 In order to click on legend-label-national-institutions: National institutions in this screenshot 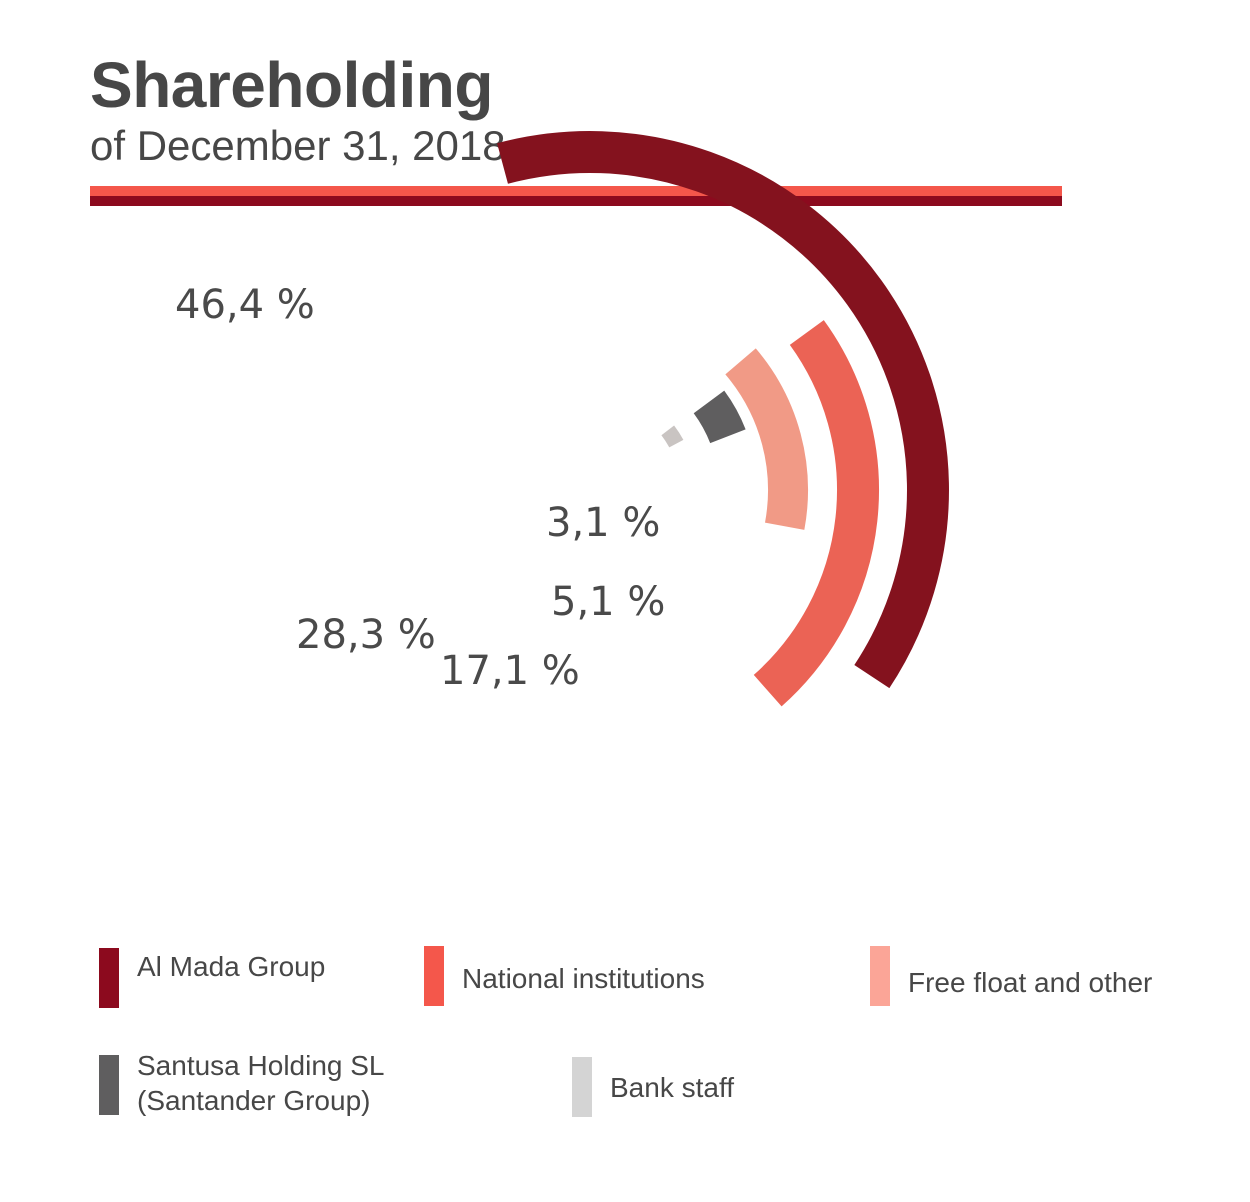, I will do `click(583, 978)`.